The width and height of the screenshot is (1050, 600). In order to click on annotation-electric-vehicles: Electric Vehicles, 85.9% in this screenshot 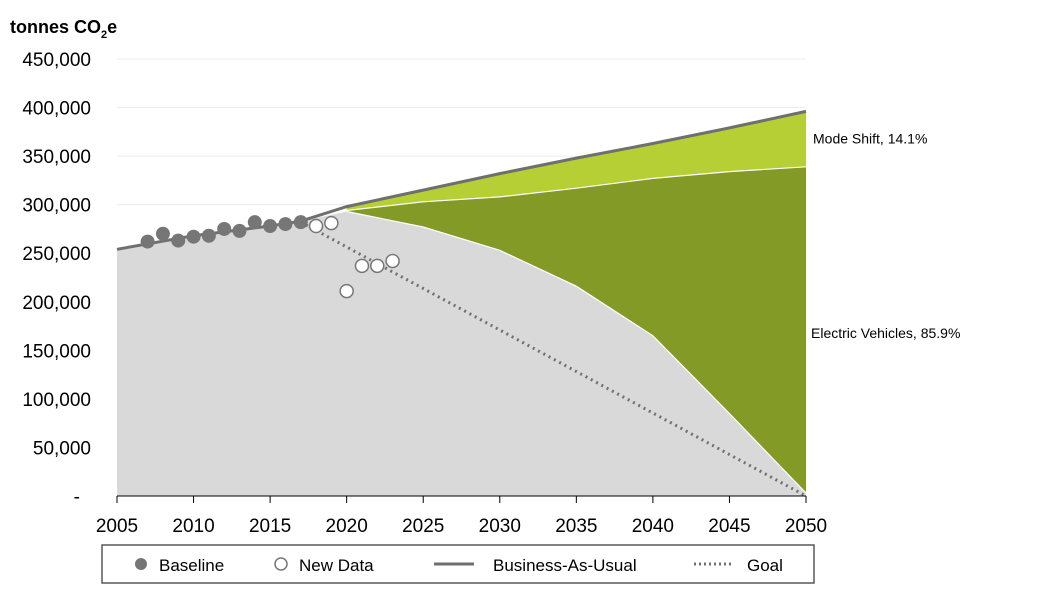, I will do `click(885, 333)`.